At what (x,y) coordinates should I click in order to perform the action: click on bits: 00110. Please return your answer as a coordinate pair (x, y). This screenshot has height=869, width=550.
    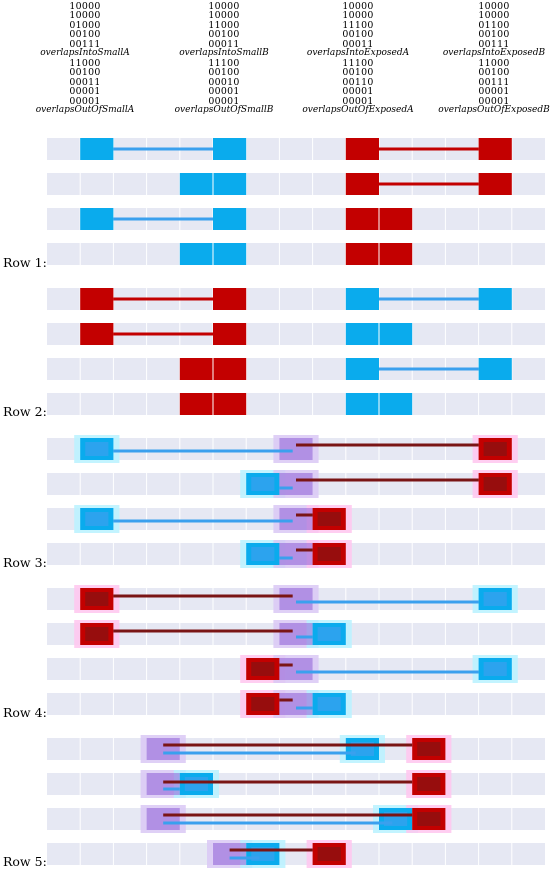
    Looking at the image, I should click on (358, 82).